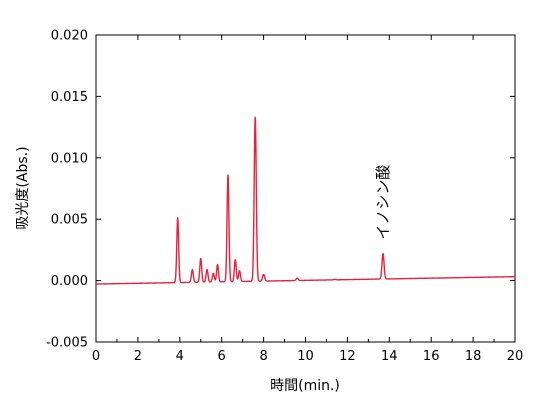 The height and width of the screenshot is (413, 550). Describe the element at coordinates (69, 220) in the screenshot. I see `y-tick-label: 0.005` at that location.